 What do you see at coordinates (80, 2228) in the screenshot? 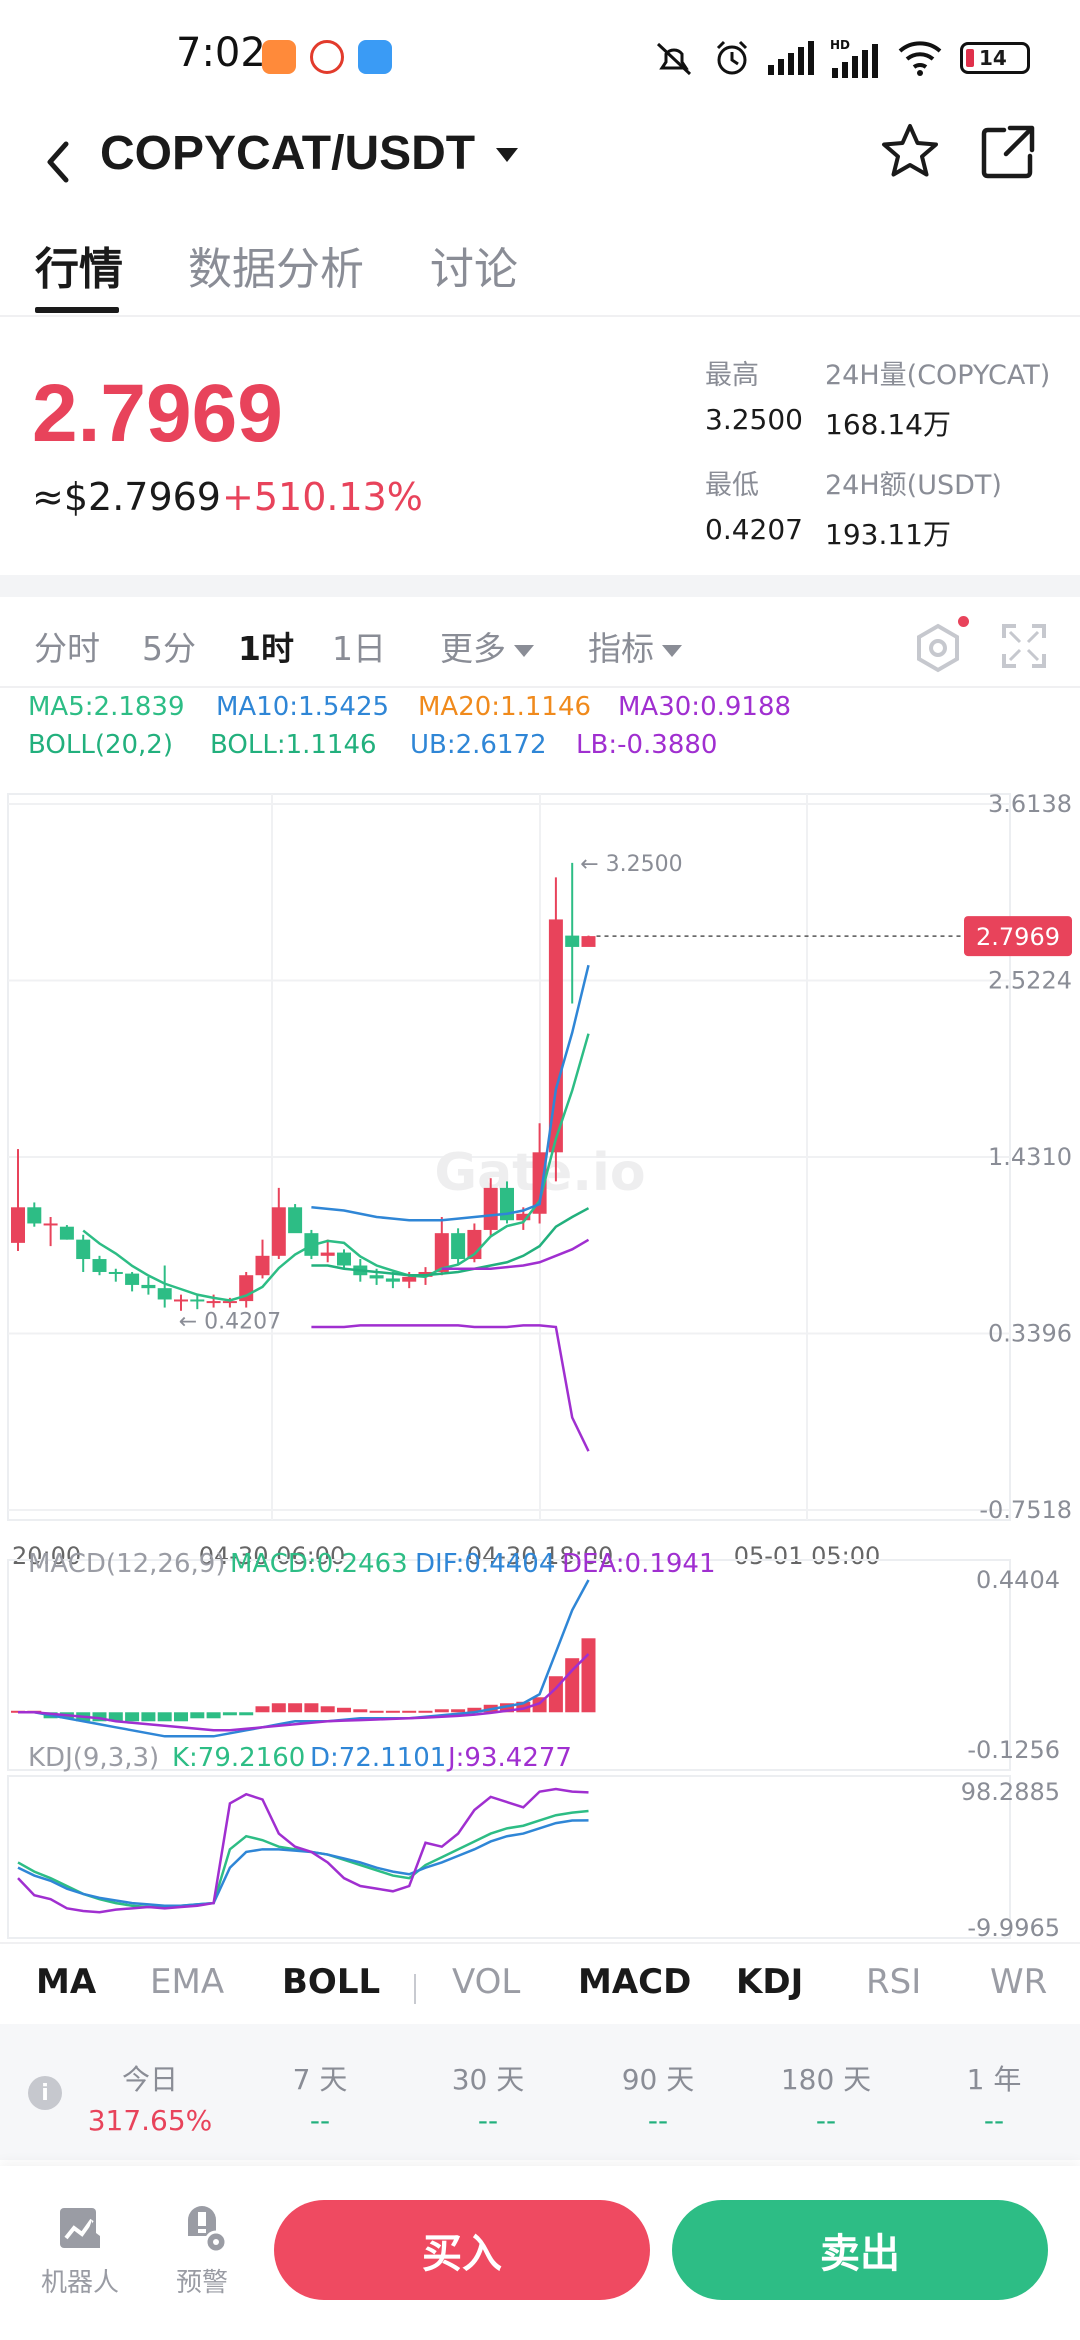
I see `robot-icon` at bounding box center [80, 2228].